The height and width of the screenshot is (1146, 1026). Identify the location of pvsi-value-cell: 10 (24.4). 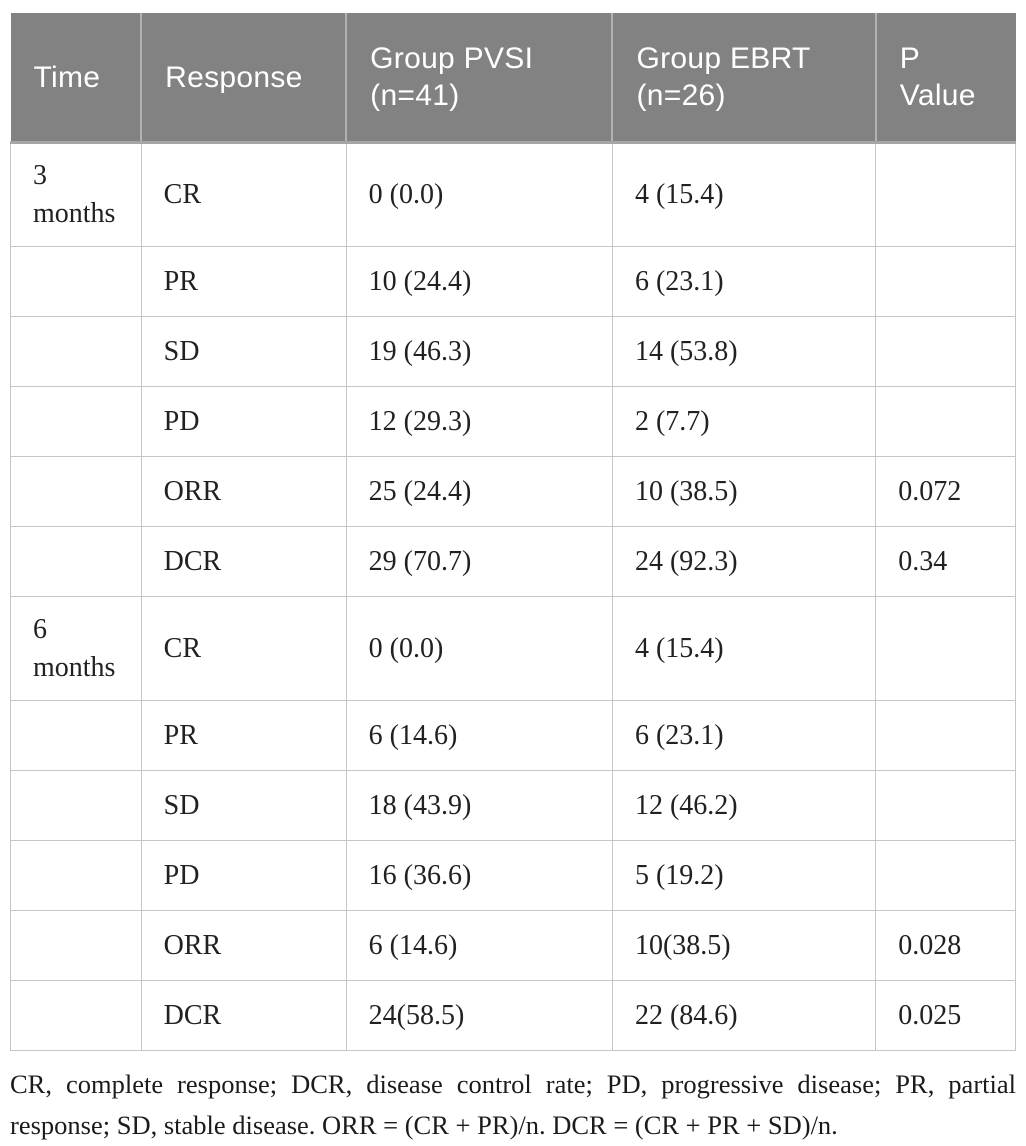
(479, 281).